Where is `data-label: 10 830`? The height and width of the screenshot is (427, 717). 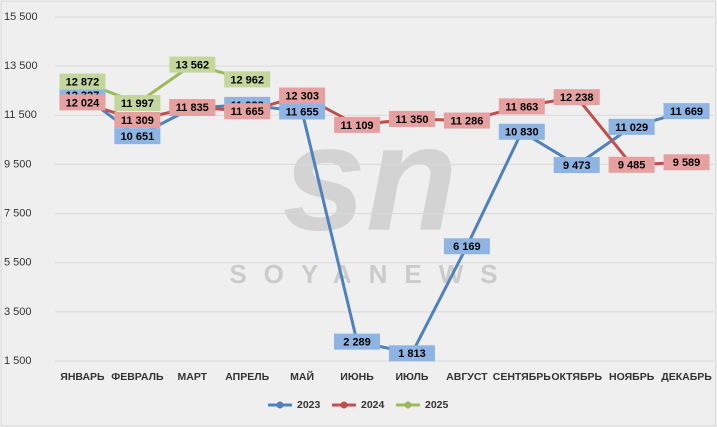 data-label: 10 830 is located at coordinates (521, 131).